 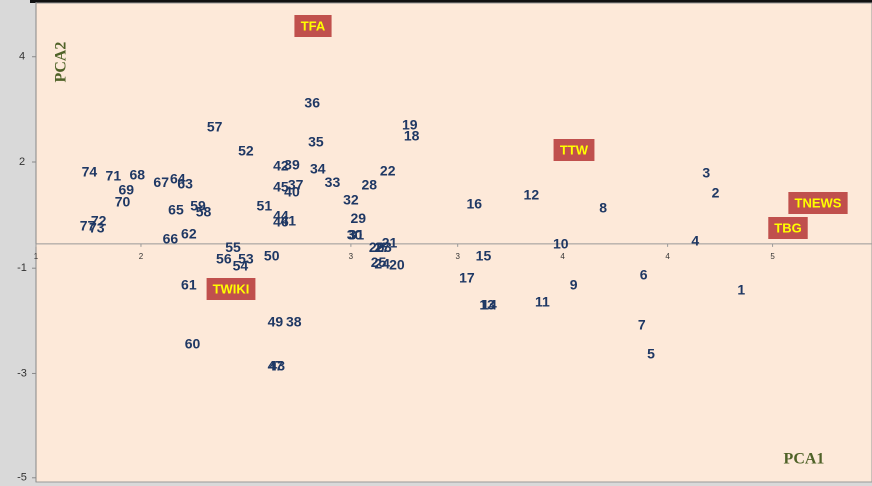 What do you see at coordinates (281, 222) in the screenshot?
I see `point-label: 46` at bounding box center [281, 222].